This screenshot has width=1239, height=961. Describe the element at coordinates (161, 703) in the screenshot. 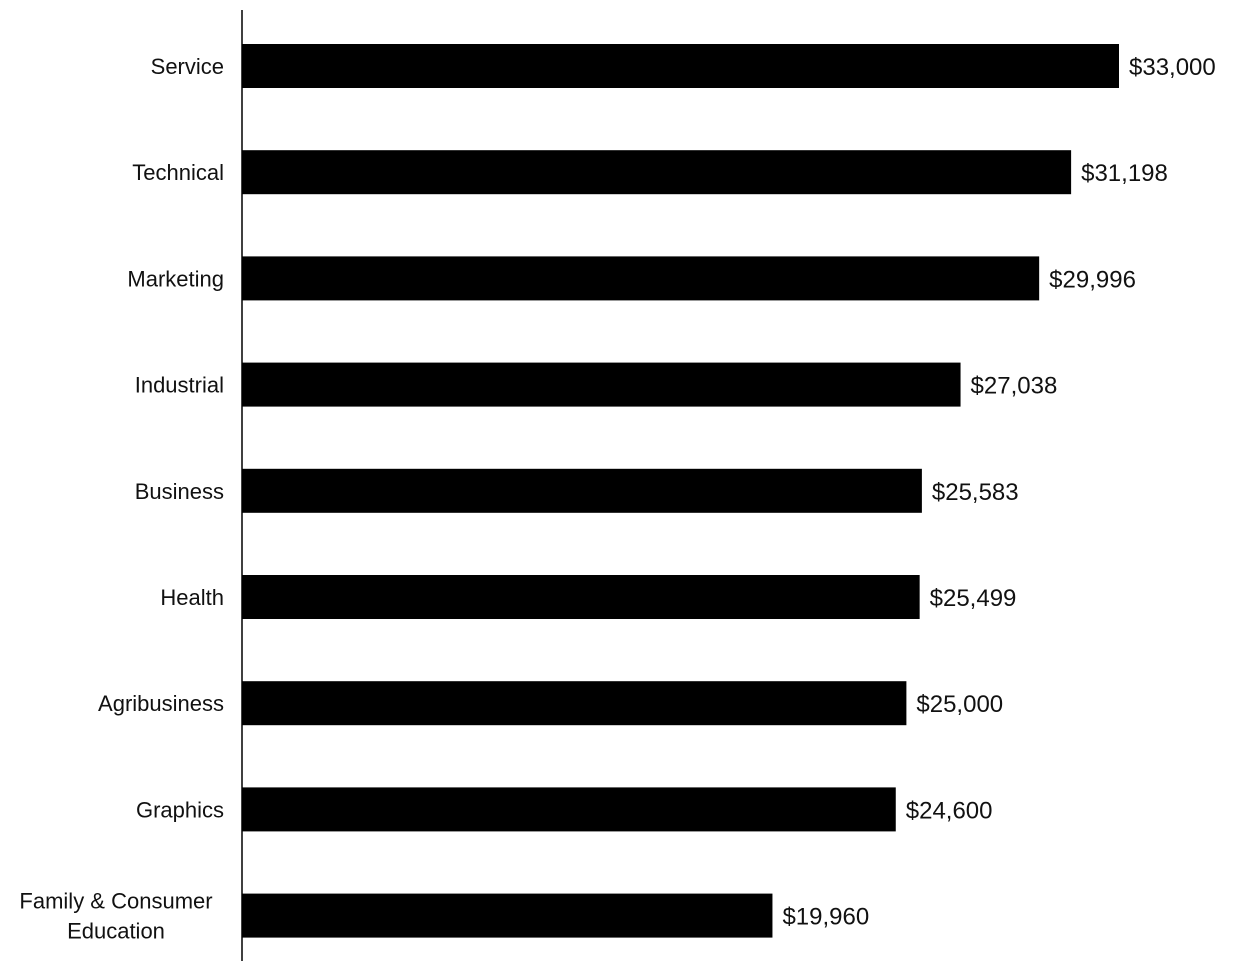

I see `category-label-agribusiness: Agribusiness` at that location.